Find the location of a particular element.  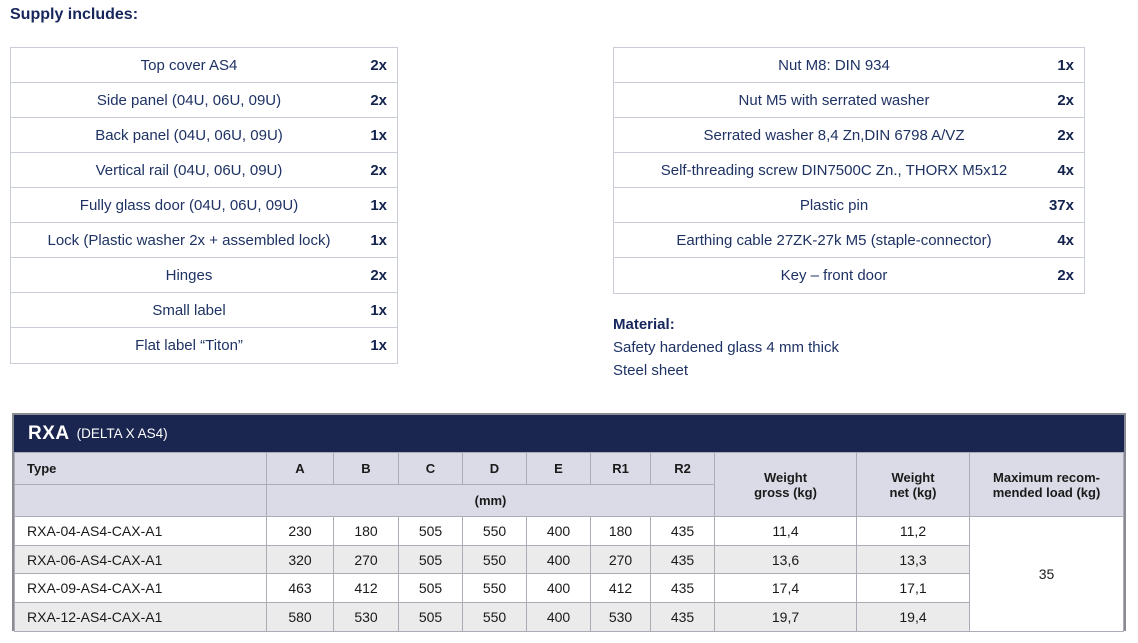

supply-item-label: Side panel (04U, 06U, 09U) is located at coordinates (189, 100).